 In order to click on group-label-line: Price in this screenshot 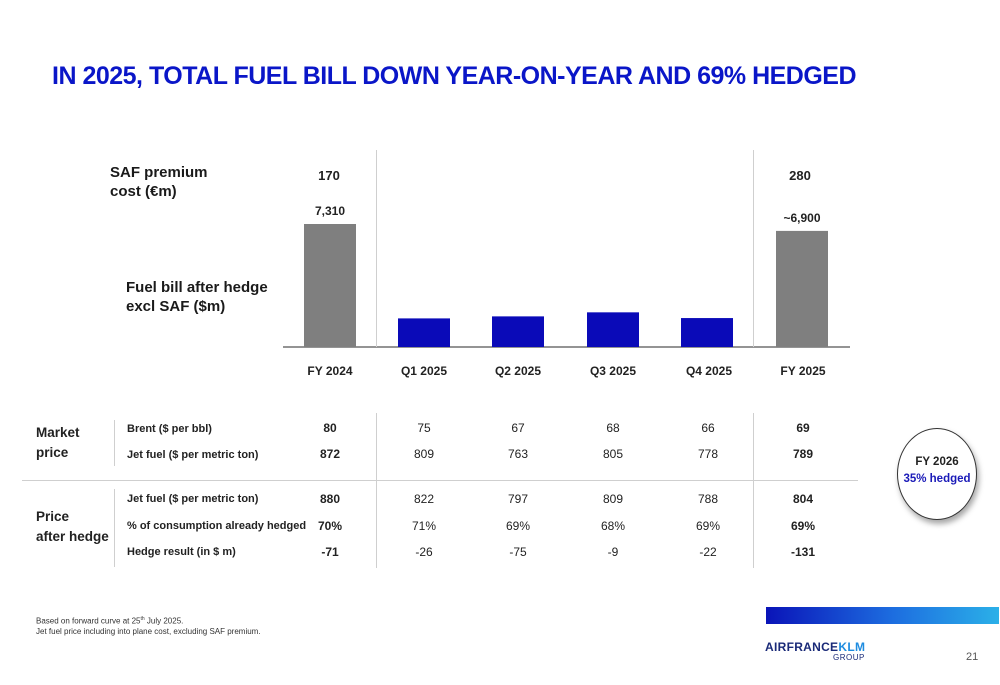, I will do `click(53, 516)`.